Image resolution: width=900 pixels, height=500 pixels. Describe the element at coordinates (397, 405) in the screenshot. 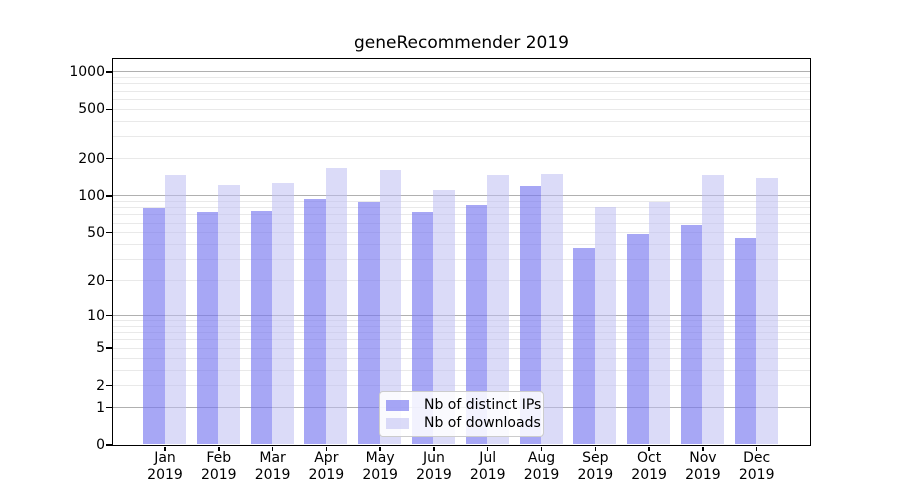

I see `legend-swatch-distinct-ips` at that location.